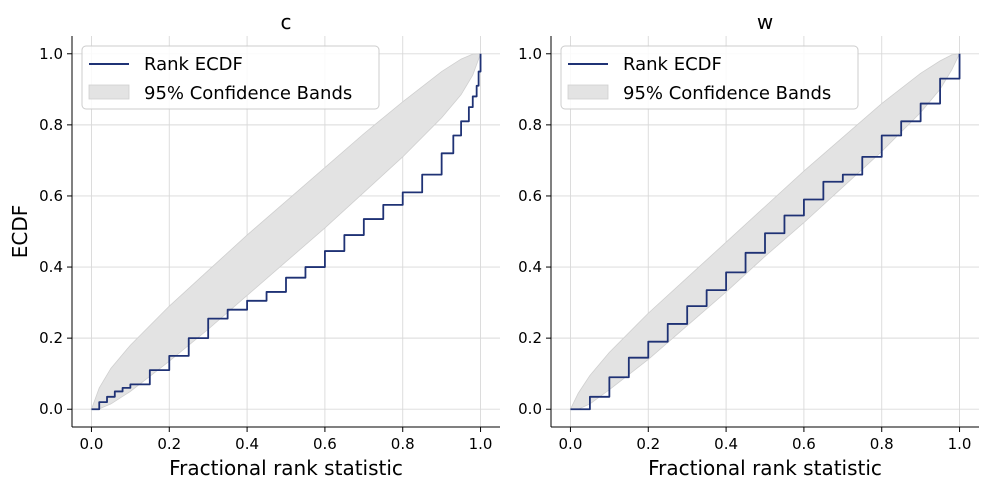 The height and width of the screenshot is (490, 990). Describe the element at coordinates (286, 22) in the screenshot. I see `panel-title: c` at that location.